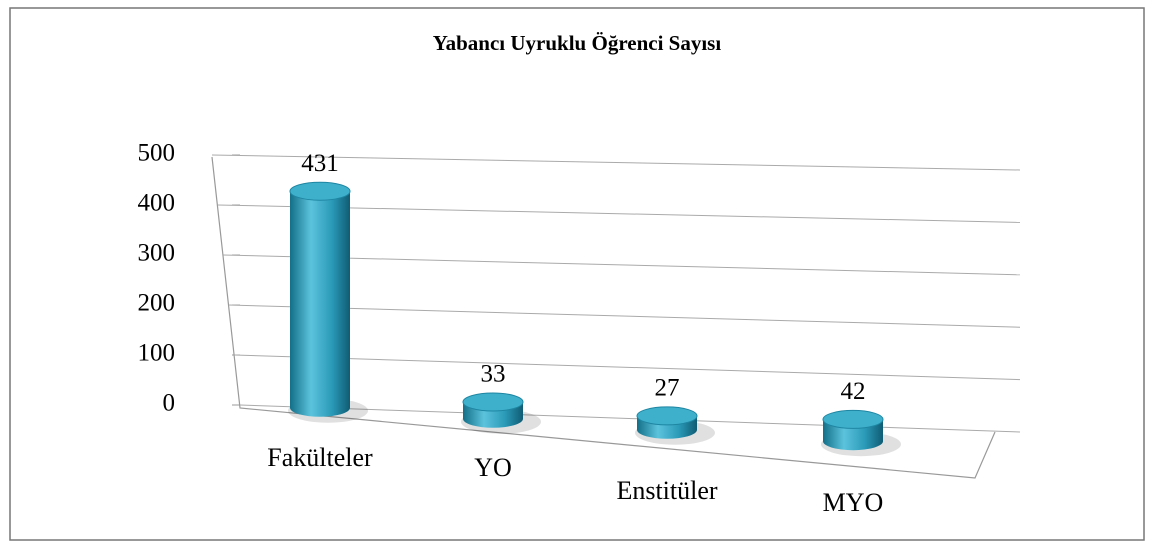  I want to click on x-tick-label: Enstitüler, so click(666, 490).